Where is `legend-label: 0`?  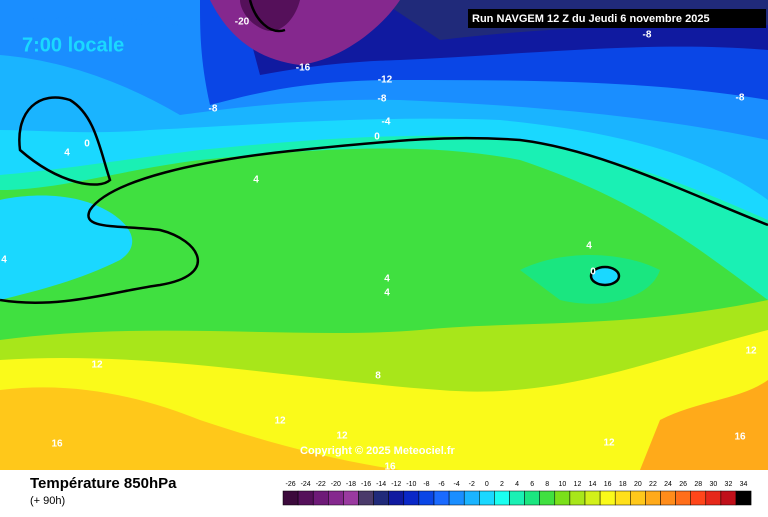 legend-label: 0 is located at coordinates (487, 484).